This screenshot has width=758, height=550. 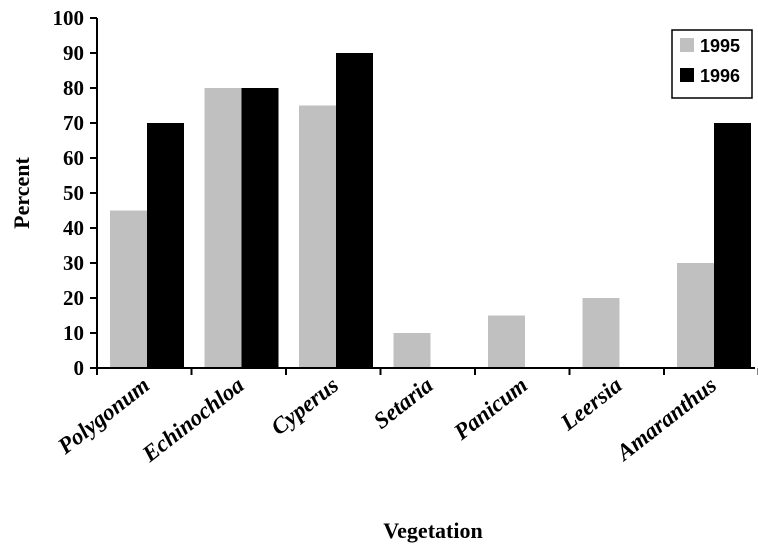 What do you see at coordinates (317, 236) in the screenshot?
I see `bar-1995-cyperus` at bounding box center [317, 236].